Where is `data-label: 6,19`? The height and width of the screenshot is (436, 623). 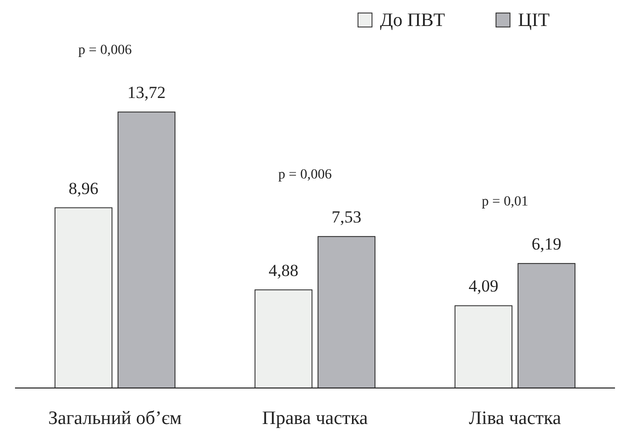 data-label: 6,19 is located at coordinates (547, 244).